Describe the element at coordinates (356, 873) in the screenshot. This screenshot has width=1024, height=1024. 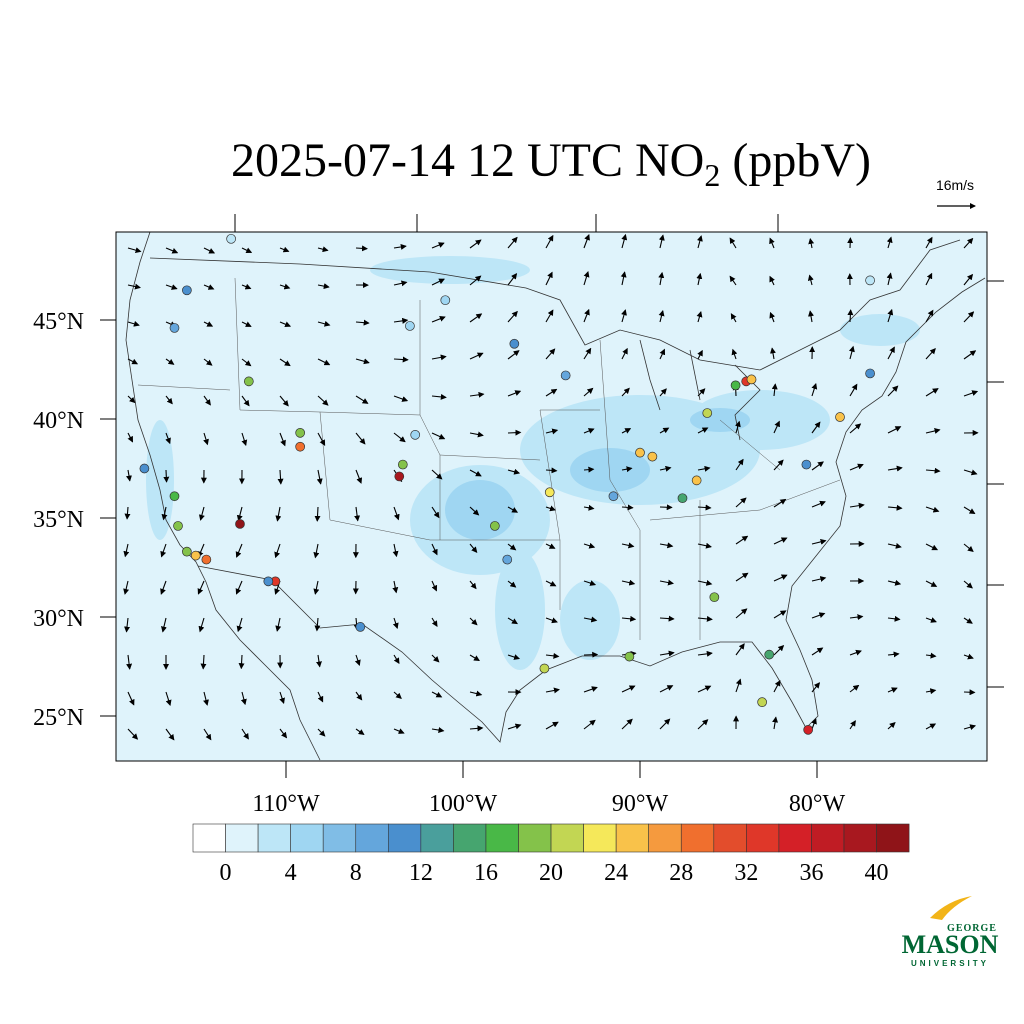
I see `colorbar-label: 8` at that location.